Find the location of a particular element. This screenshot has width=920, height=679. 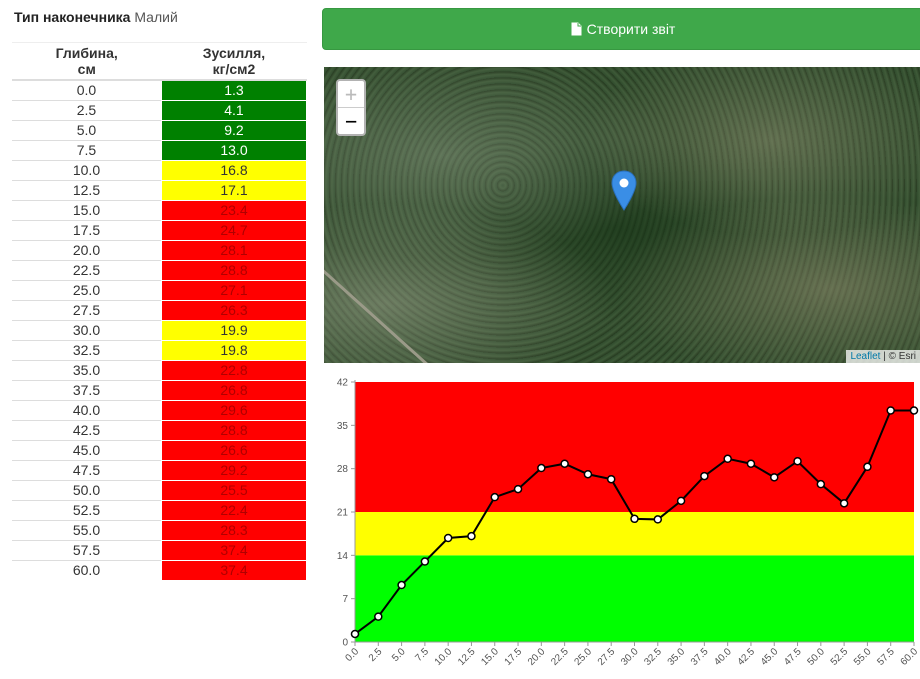

x-tick-label: 12.5 is located at coordinates (467, 657).